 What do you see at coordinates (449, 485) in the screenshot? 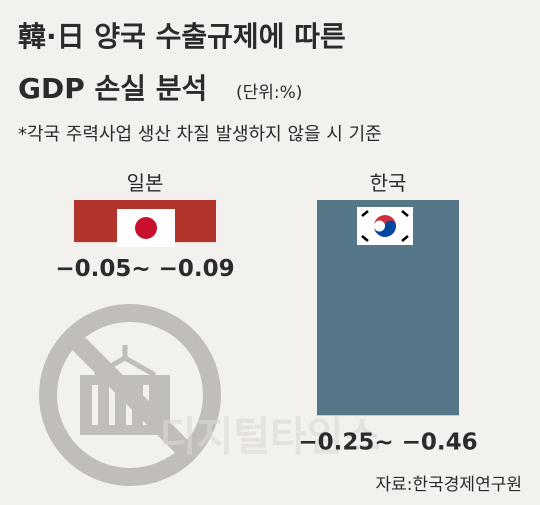
I see `source: 자료:한국경제연구원` at bounding box center [449, 485].